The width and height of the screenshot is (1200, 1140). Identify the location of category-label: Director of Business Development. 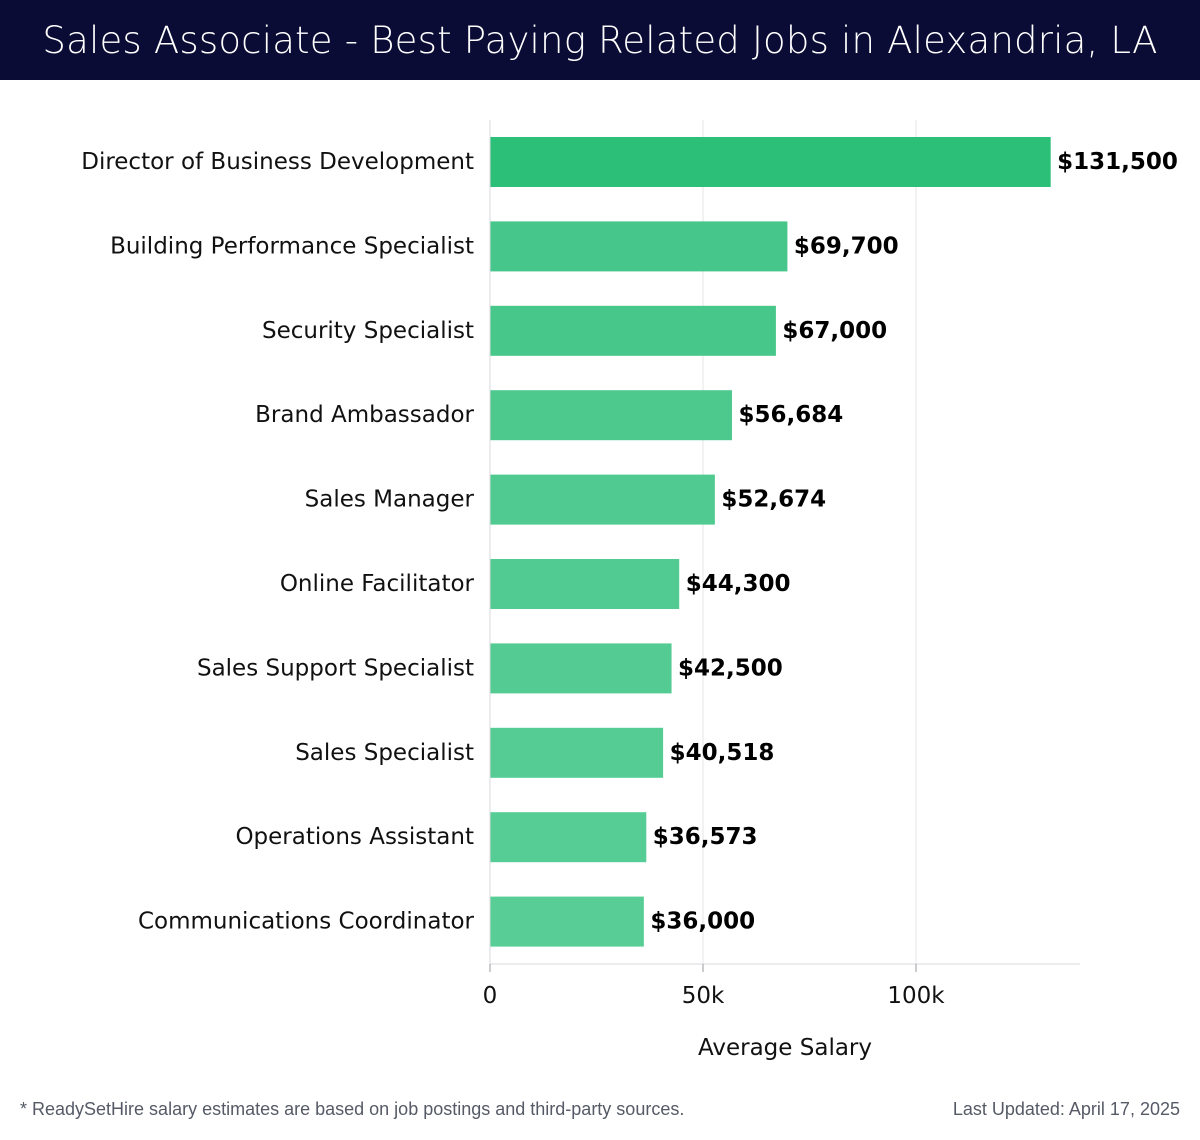
(277, 162).